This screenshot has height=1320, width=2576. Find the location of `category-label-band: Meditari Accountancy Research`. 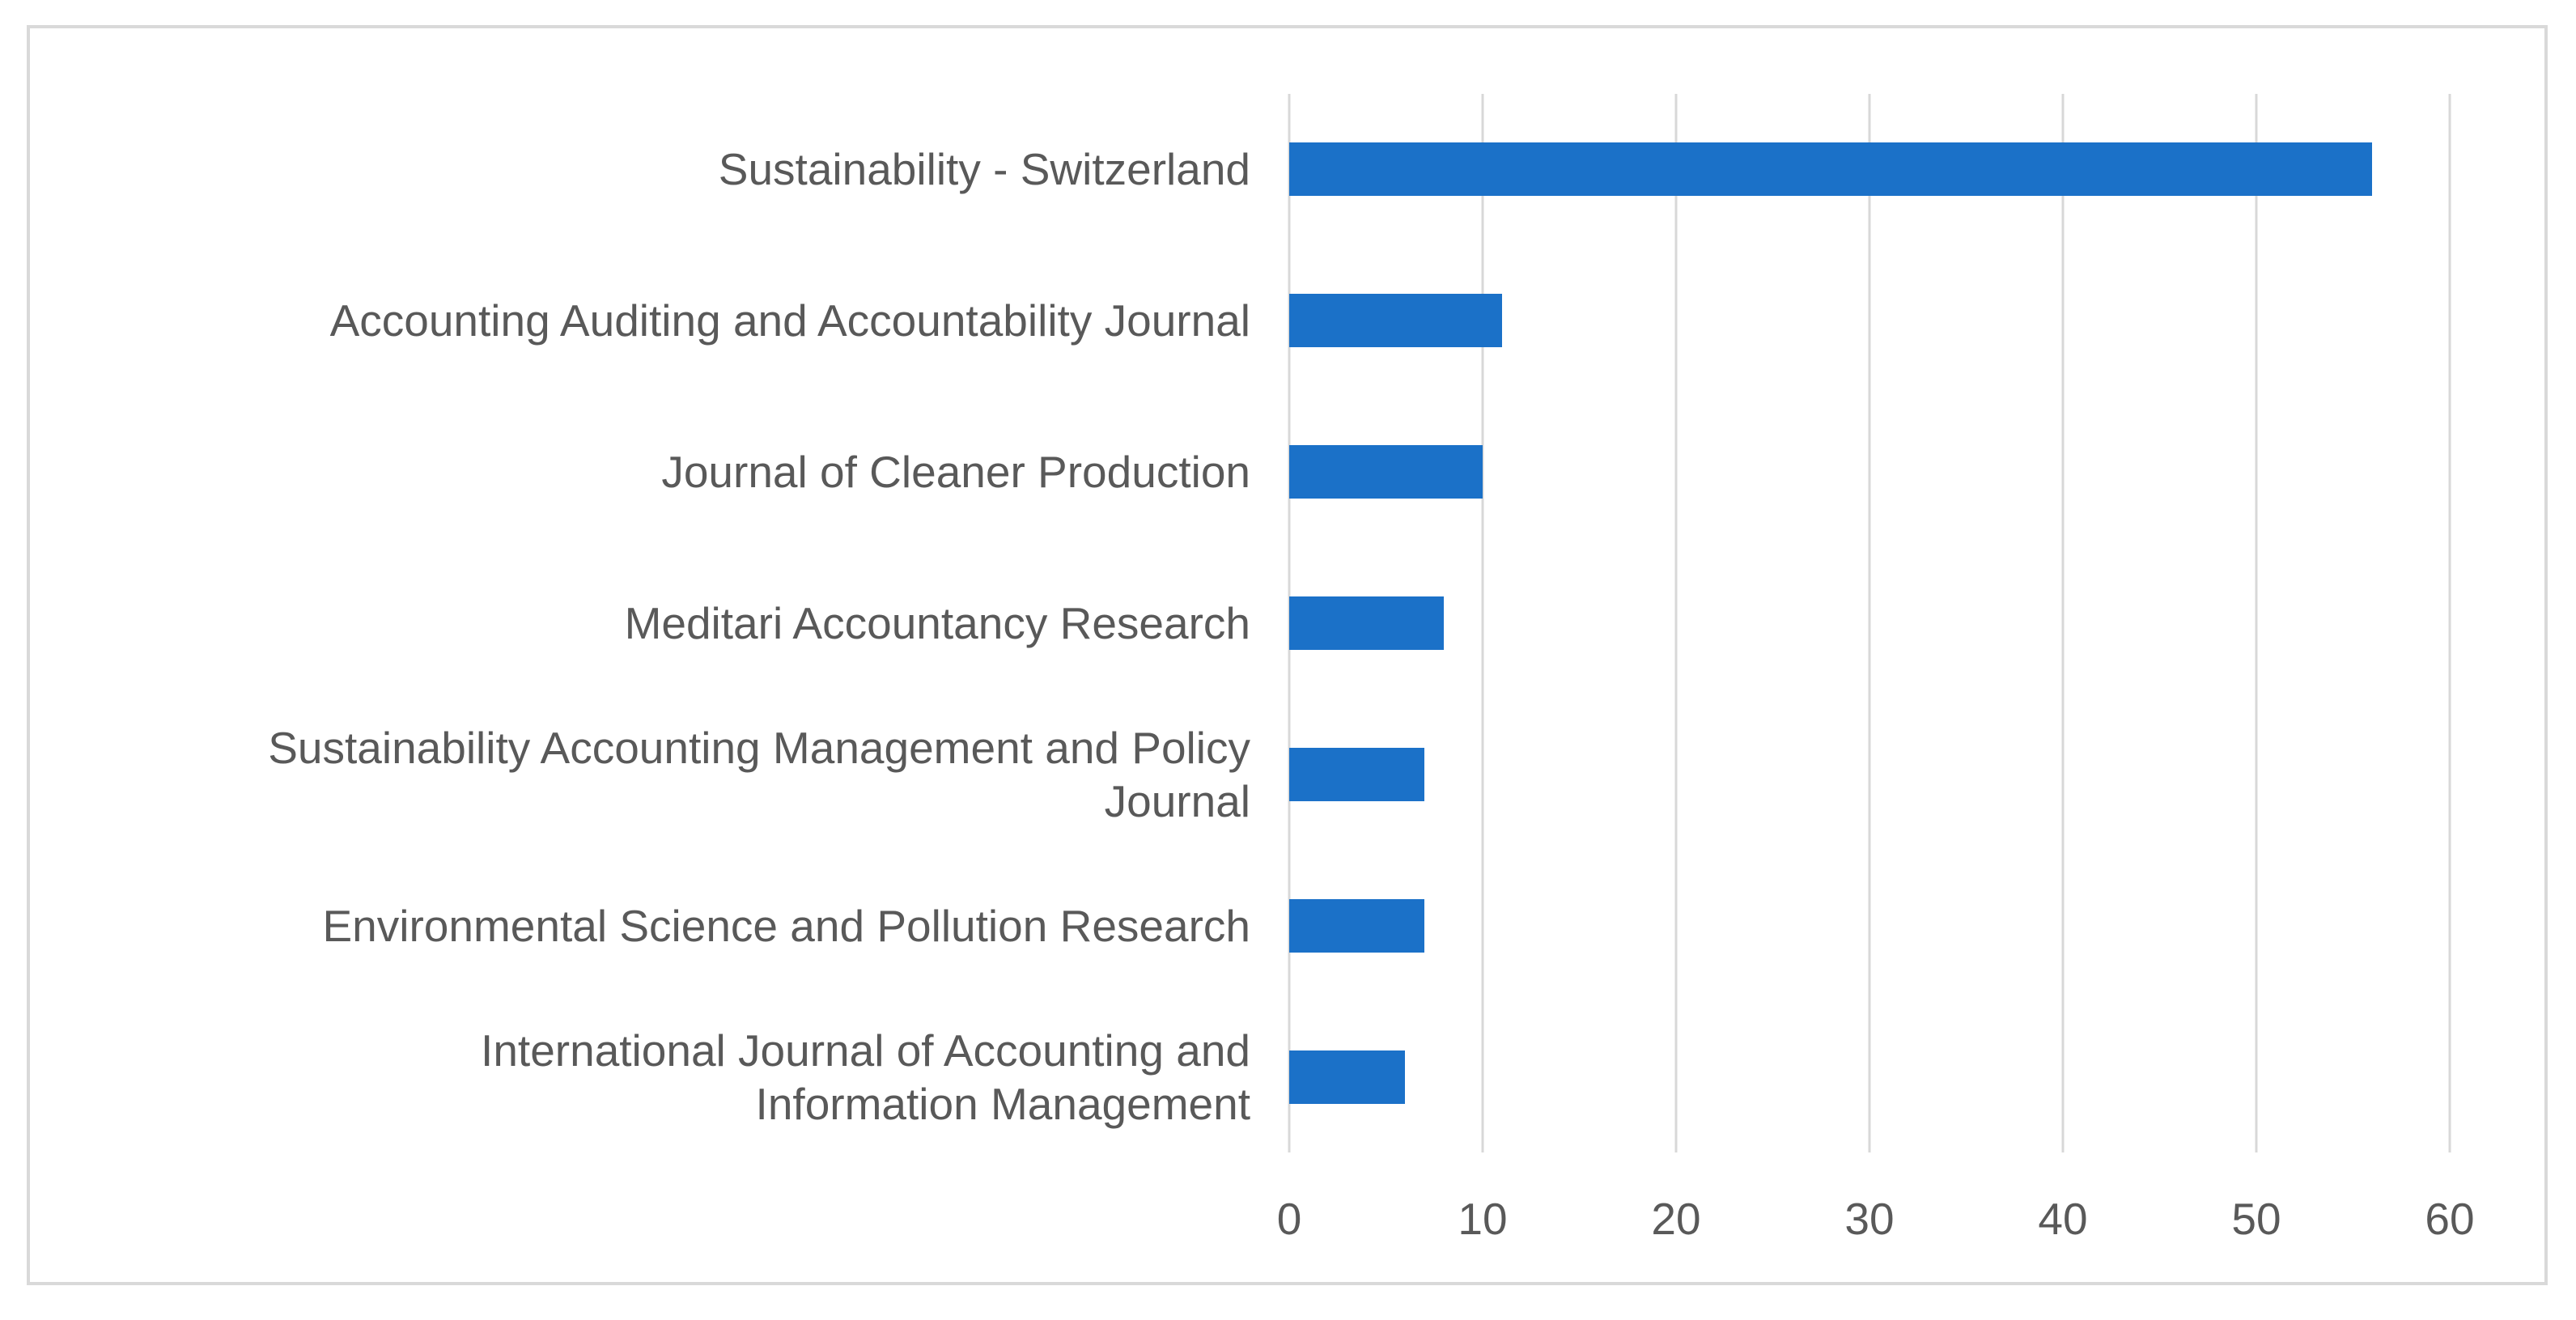

category-label-band: Meditari Accountancy Research is located at coordinates (648, 623).